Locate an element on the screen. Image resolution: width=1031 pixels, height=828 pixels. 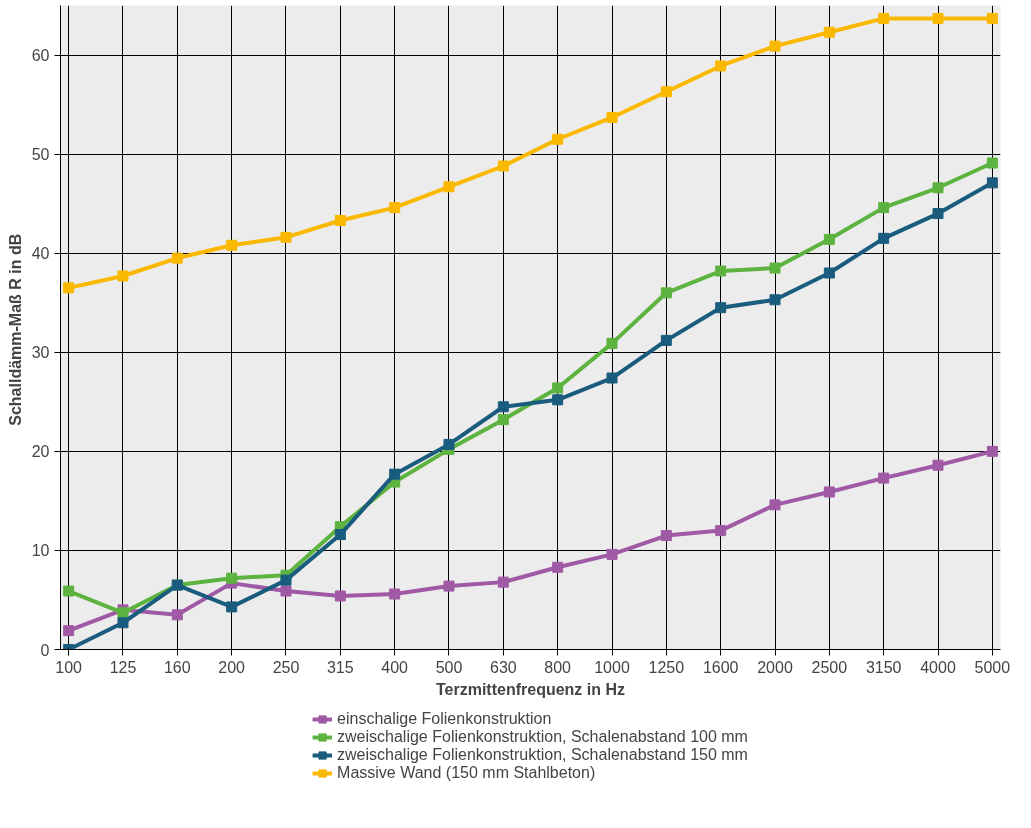
x-tick-label: 400 is located at coordinates (395, 667).